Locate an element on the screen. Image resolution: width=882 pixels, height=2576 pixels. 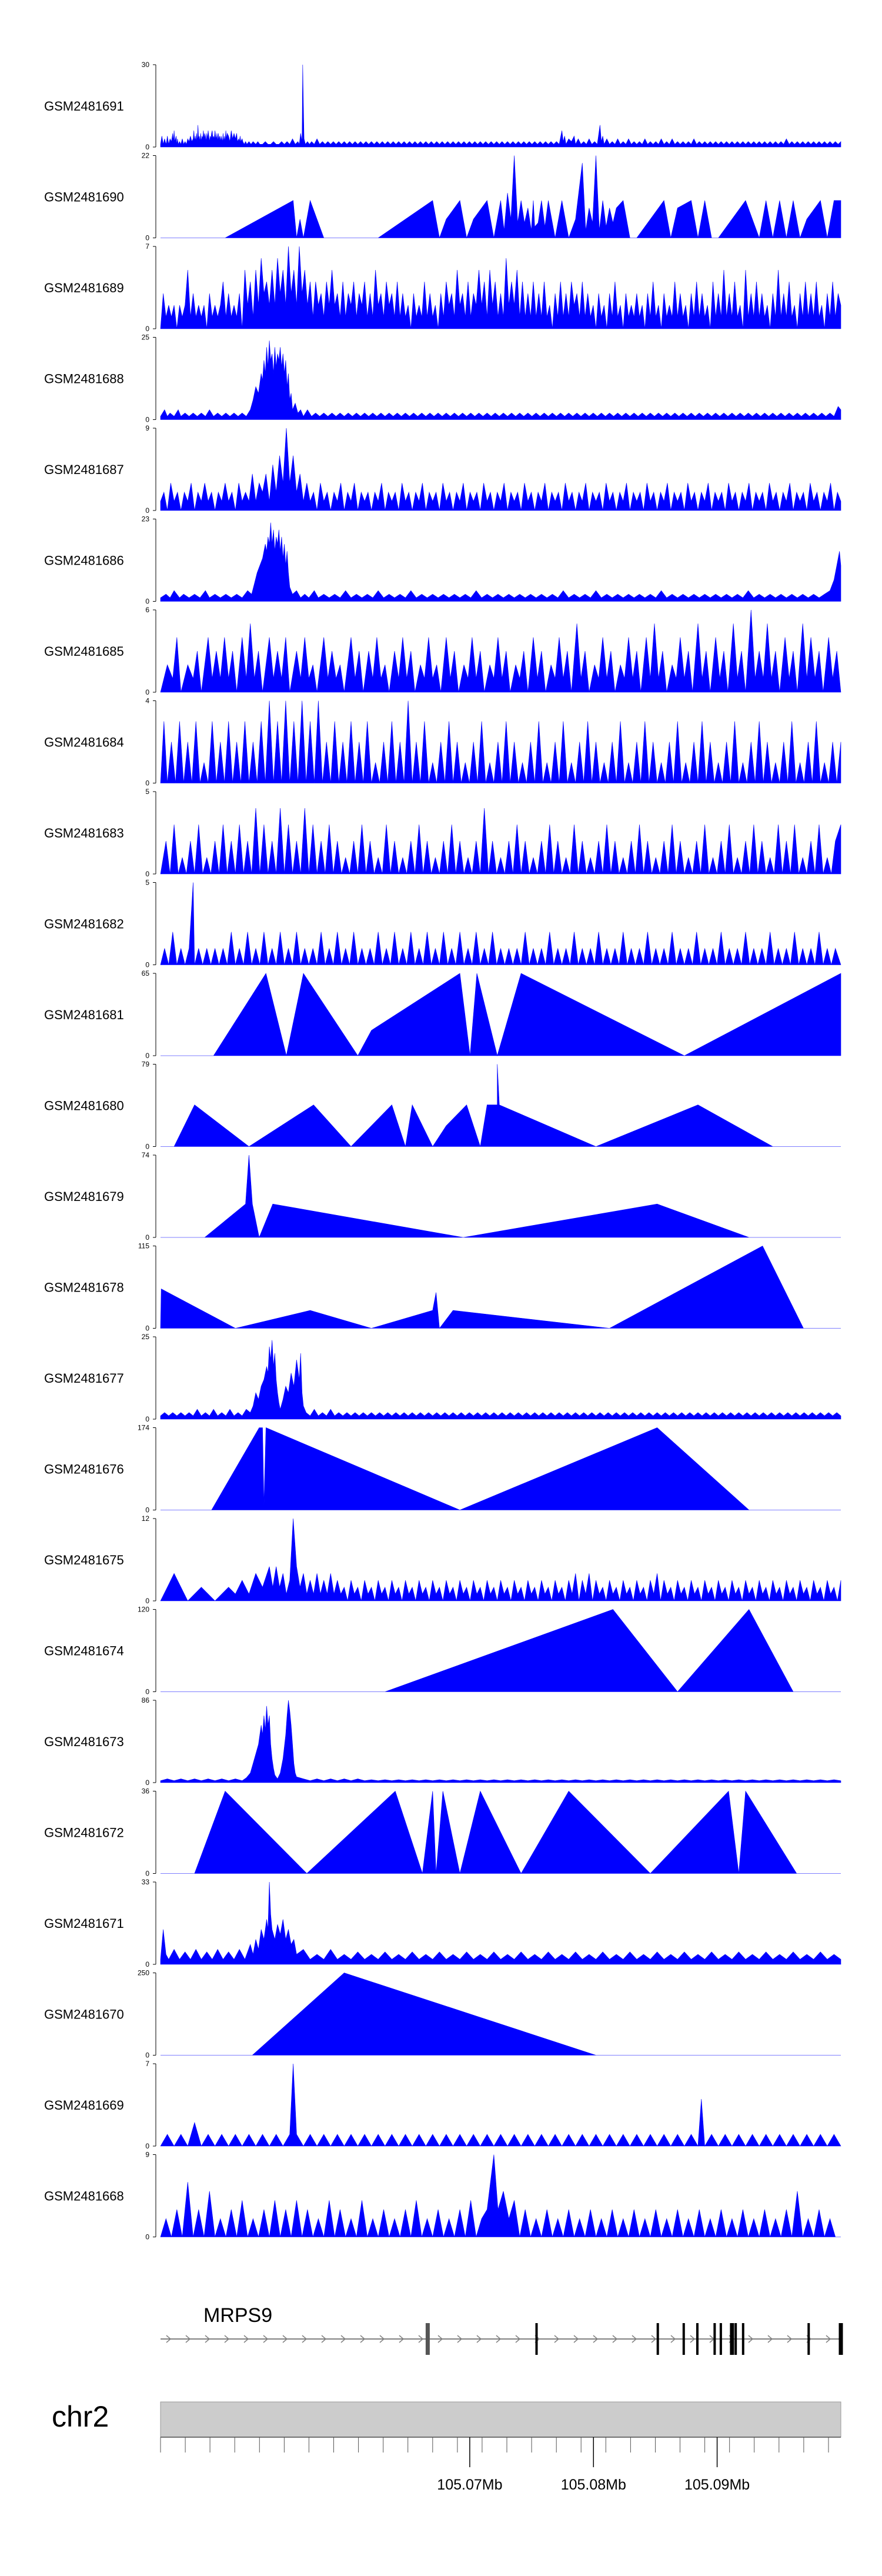
track-GSM2481680: GSM2481680 79 0 is located at coordinates (442, 1105).